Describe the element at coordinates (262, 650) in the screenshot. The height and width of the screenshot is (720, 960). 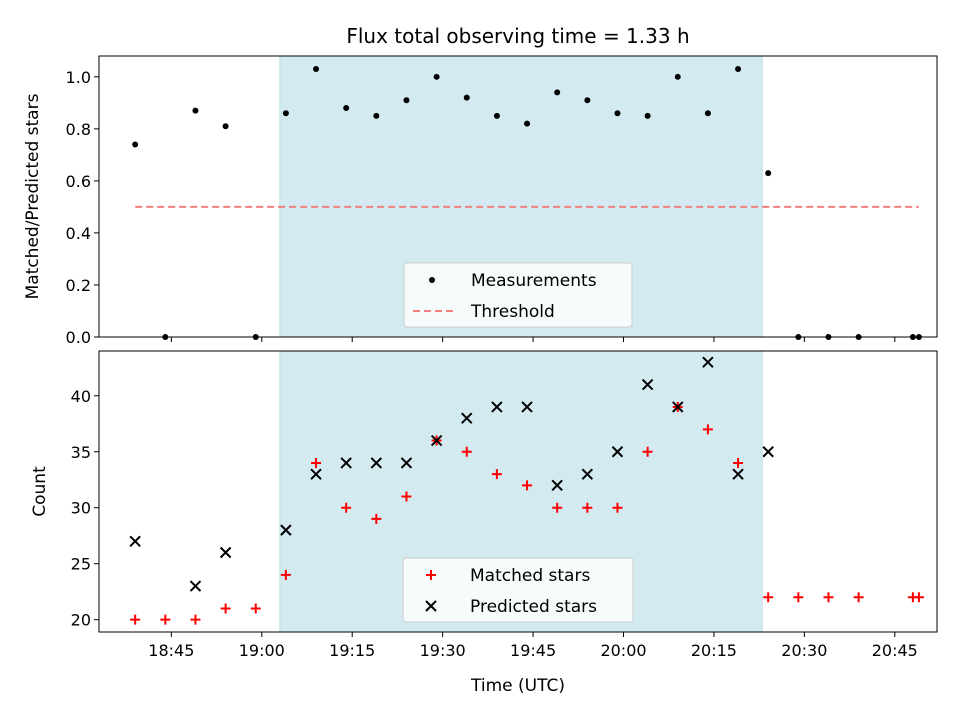
I see `x-tick-label: 19:00` at that location.